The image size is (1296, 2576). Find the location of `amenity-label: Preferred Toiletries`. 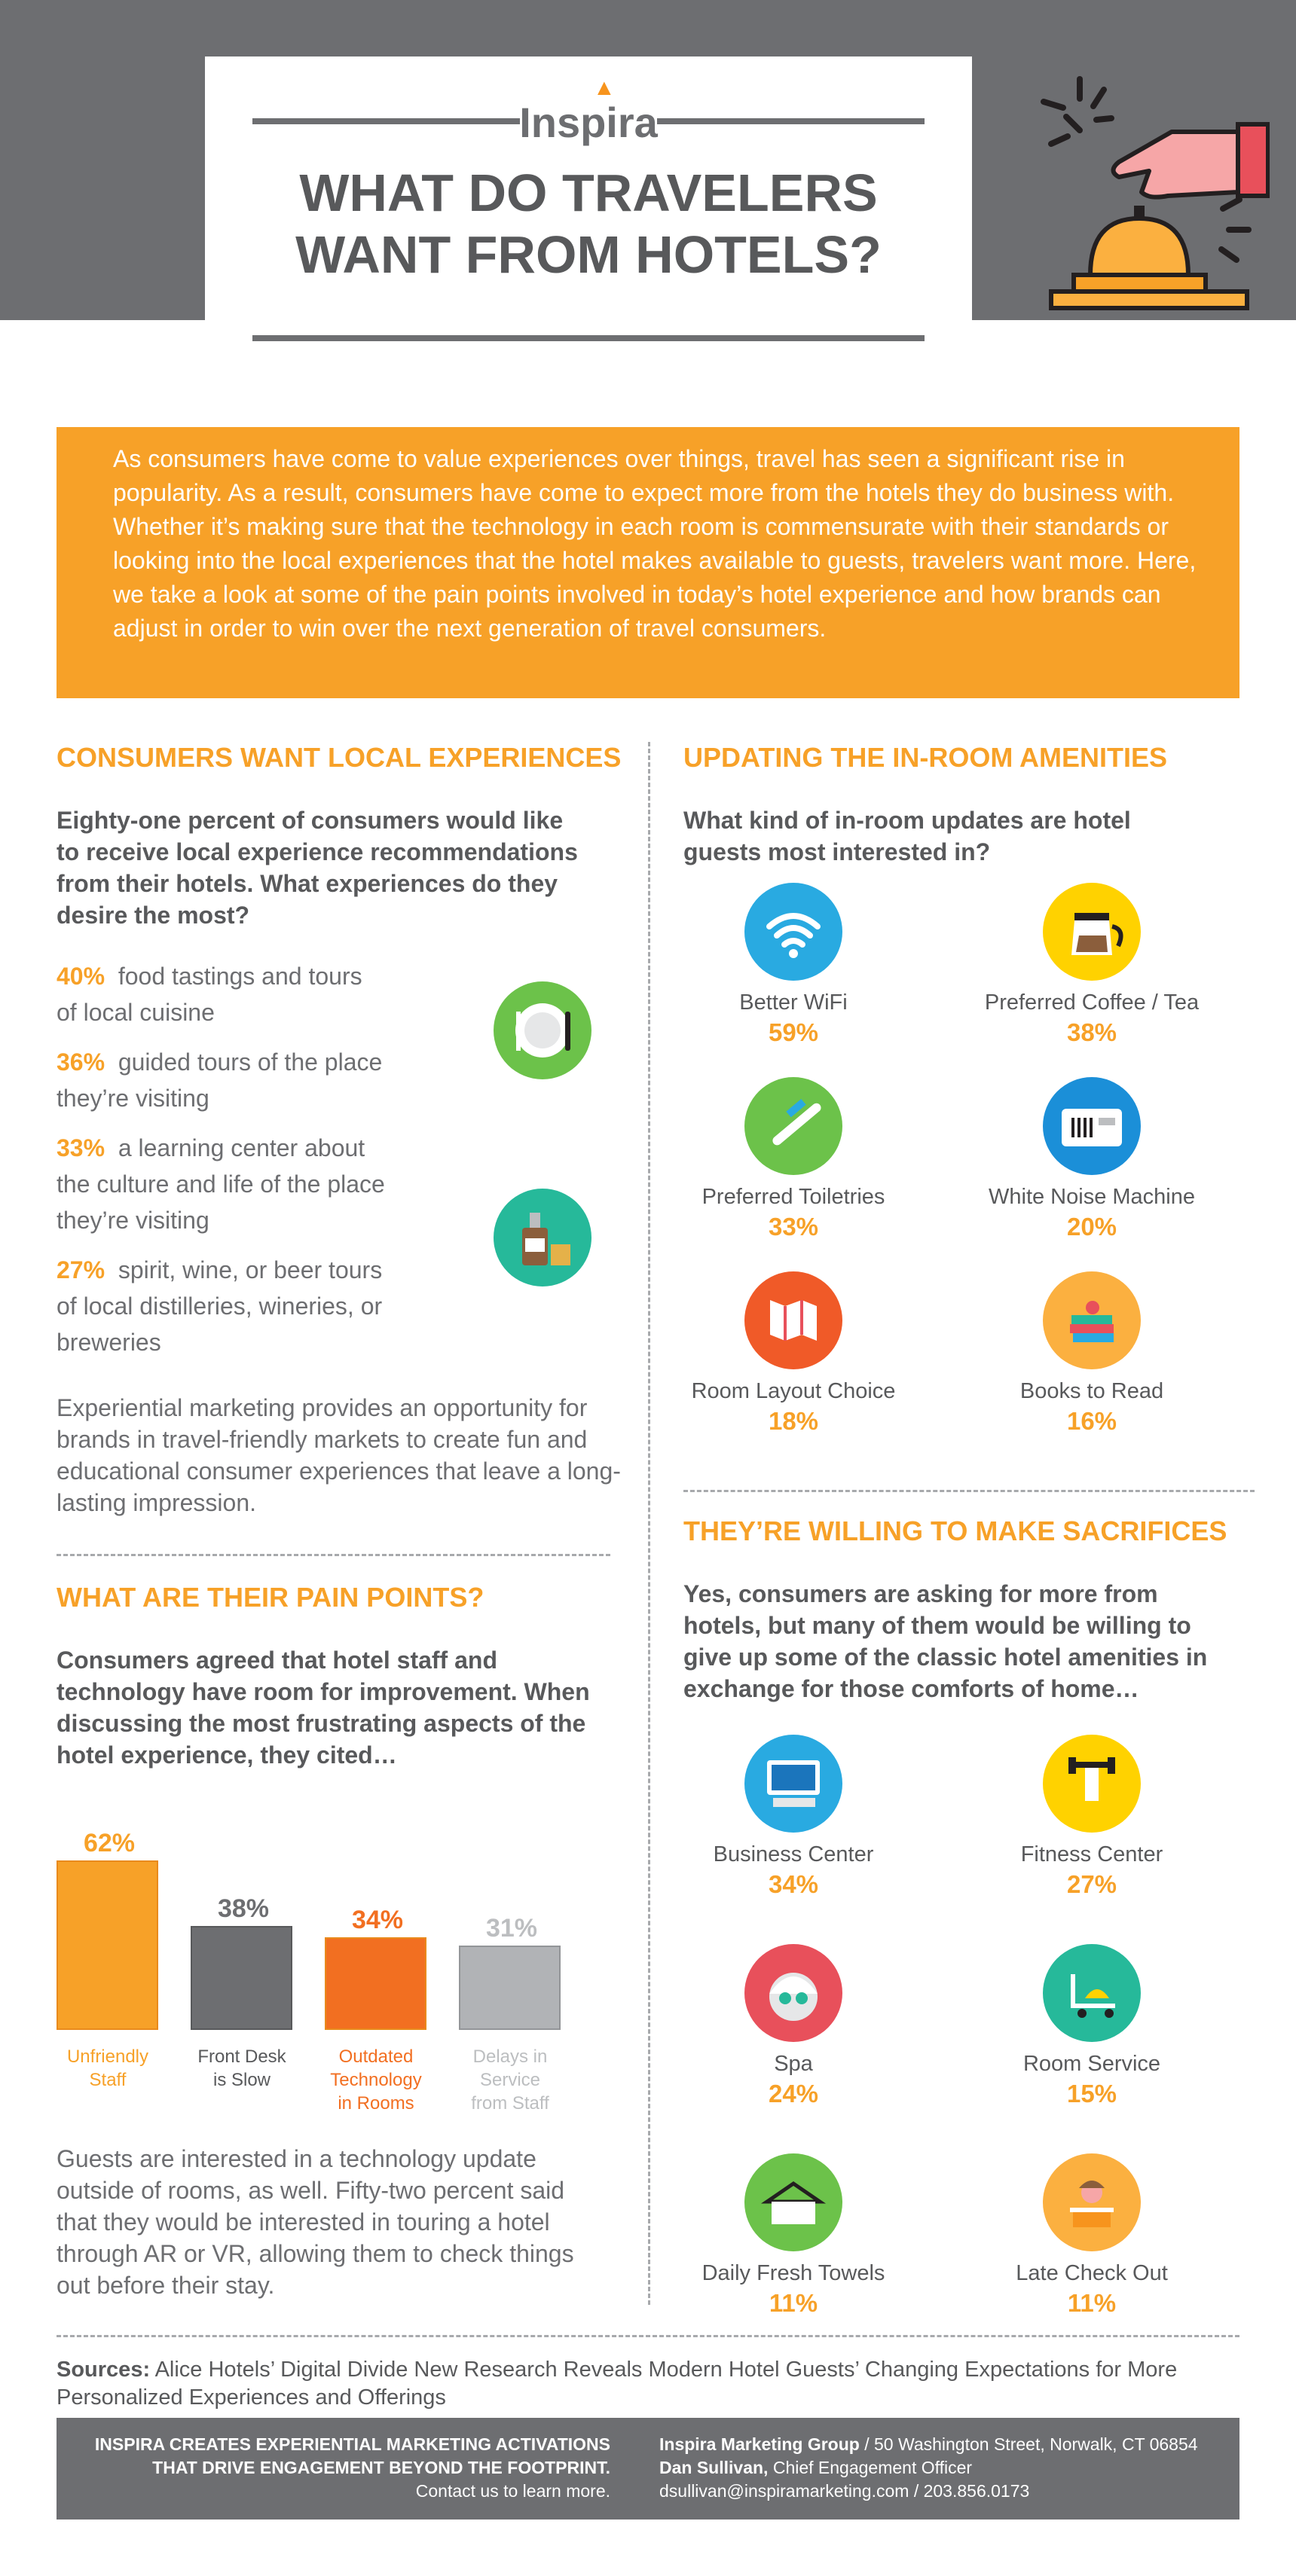

amenity-label: Preferred Toiletries is located at coordinates (793, 1197).